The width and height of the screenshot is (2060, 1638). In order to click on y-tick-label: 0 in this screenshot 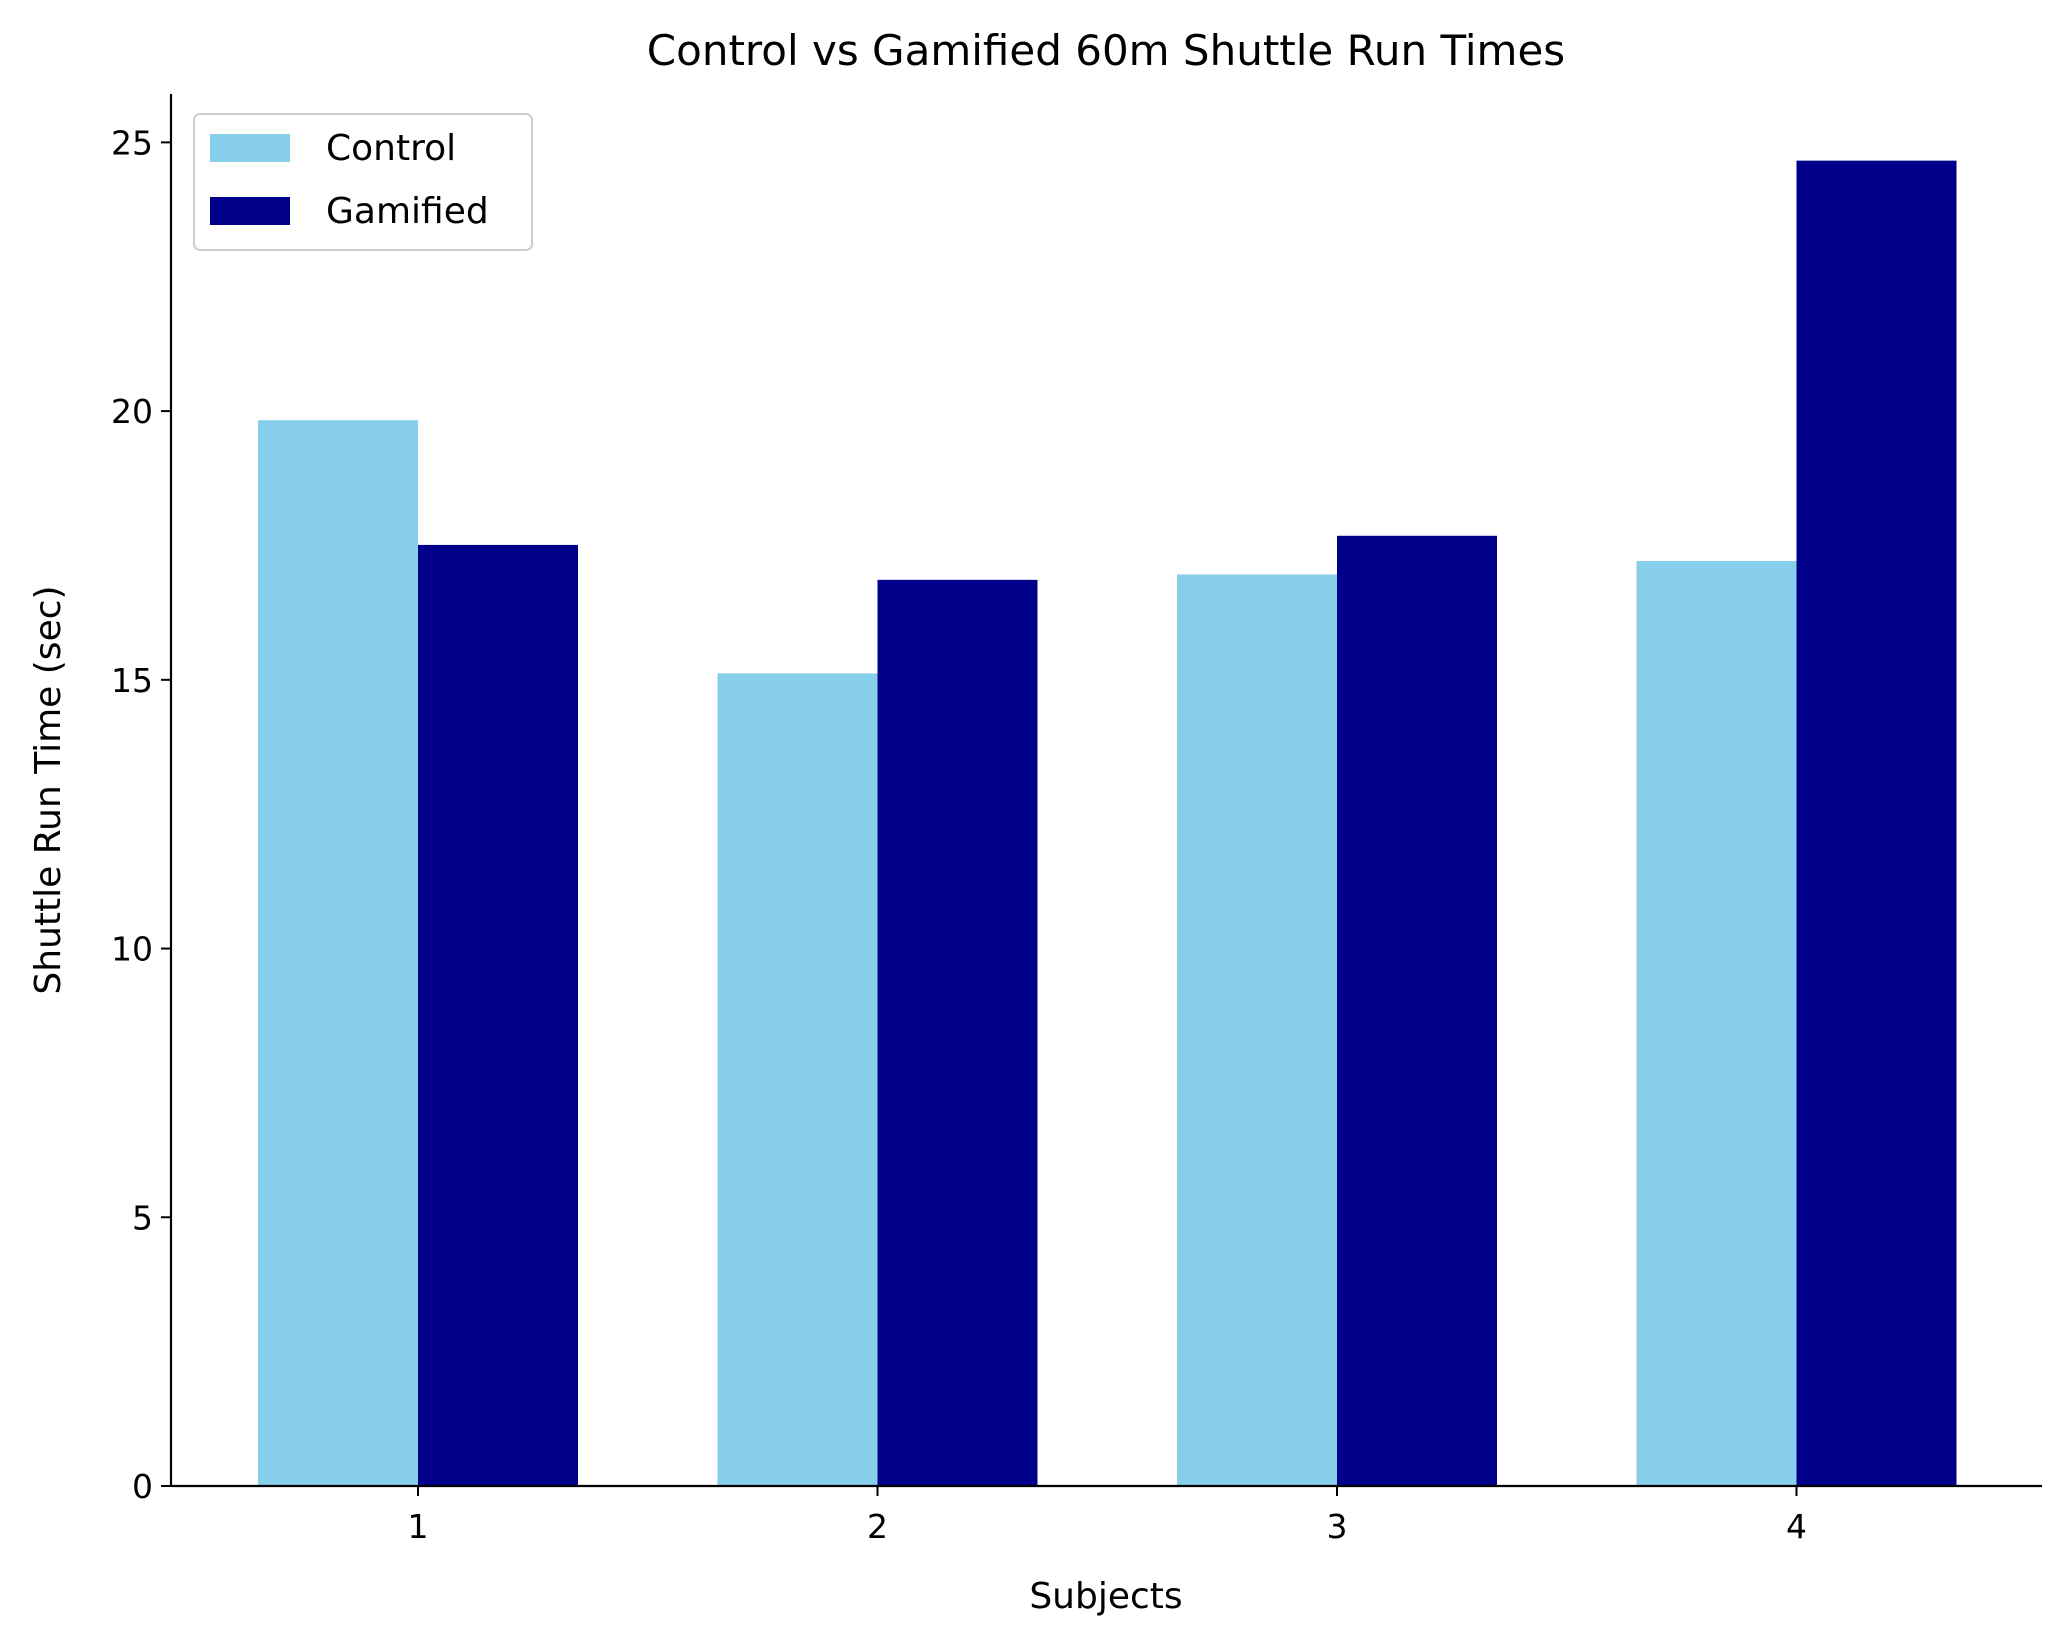, I will do `click(142, 1486)`.